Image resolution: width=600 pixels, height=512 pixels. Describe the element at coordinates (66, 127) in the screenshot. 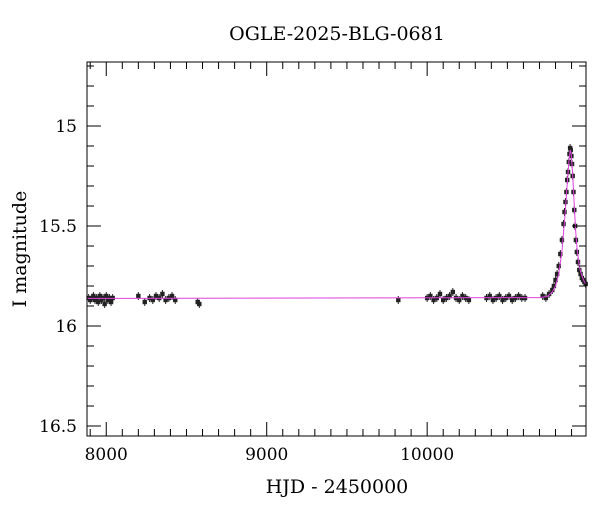

I see `y-tick-label: 15` at that location.